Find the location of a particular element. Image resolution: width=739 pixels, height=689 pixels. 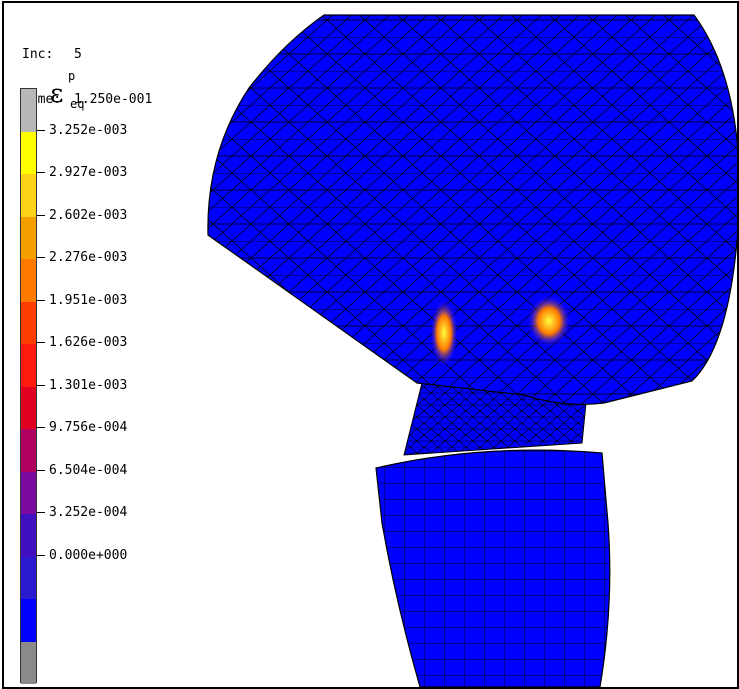

legend-tick-label: 1.951e-003 is located at coordinates (82, 300).